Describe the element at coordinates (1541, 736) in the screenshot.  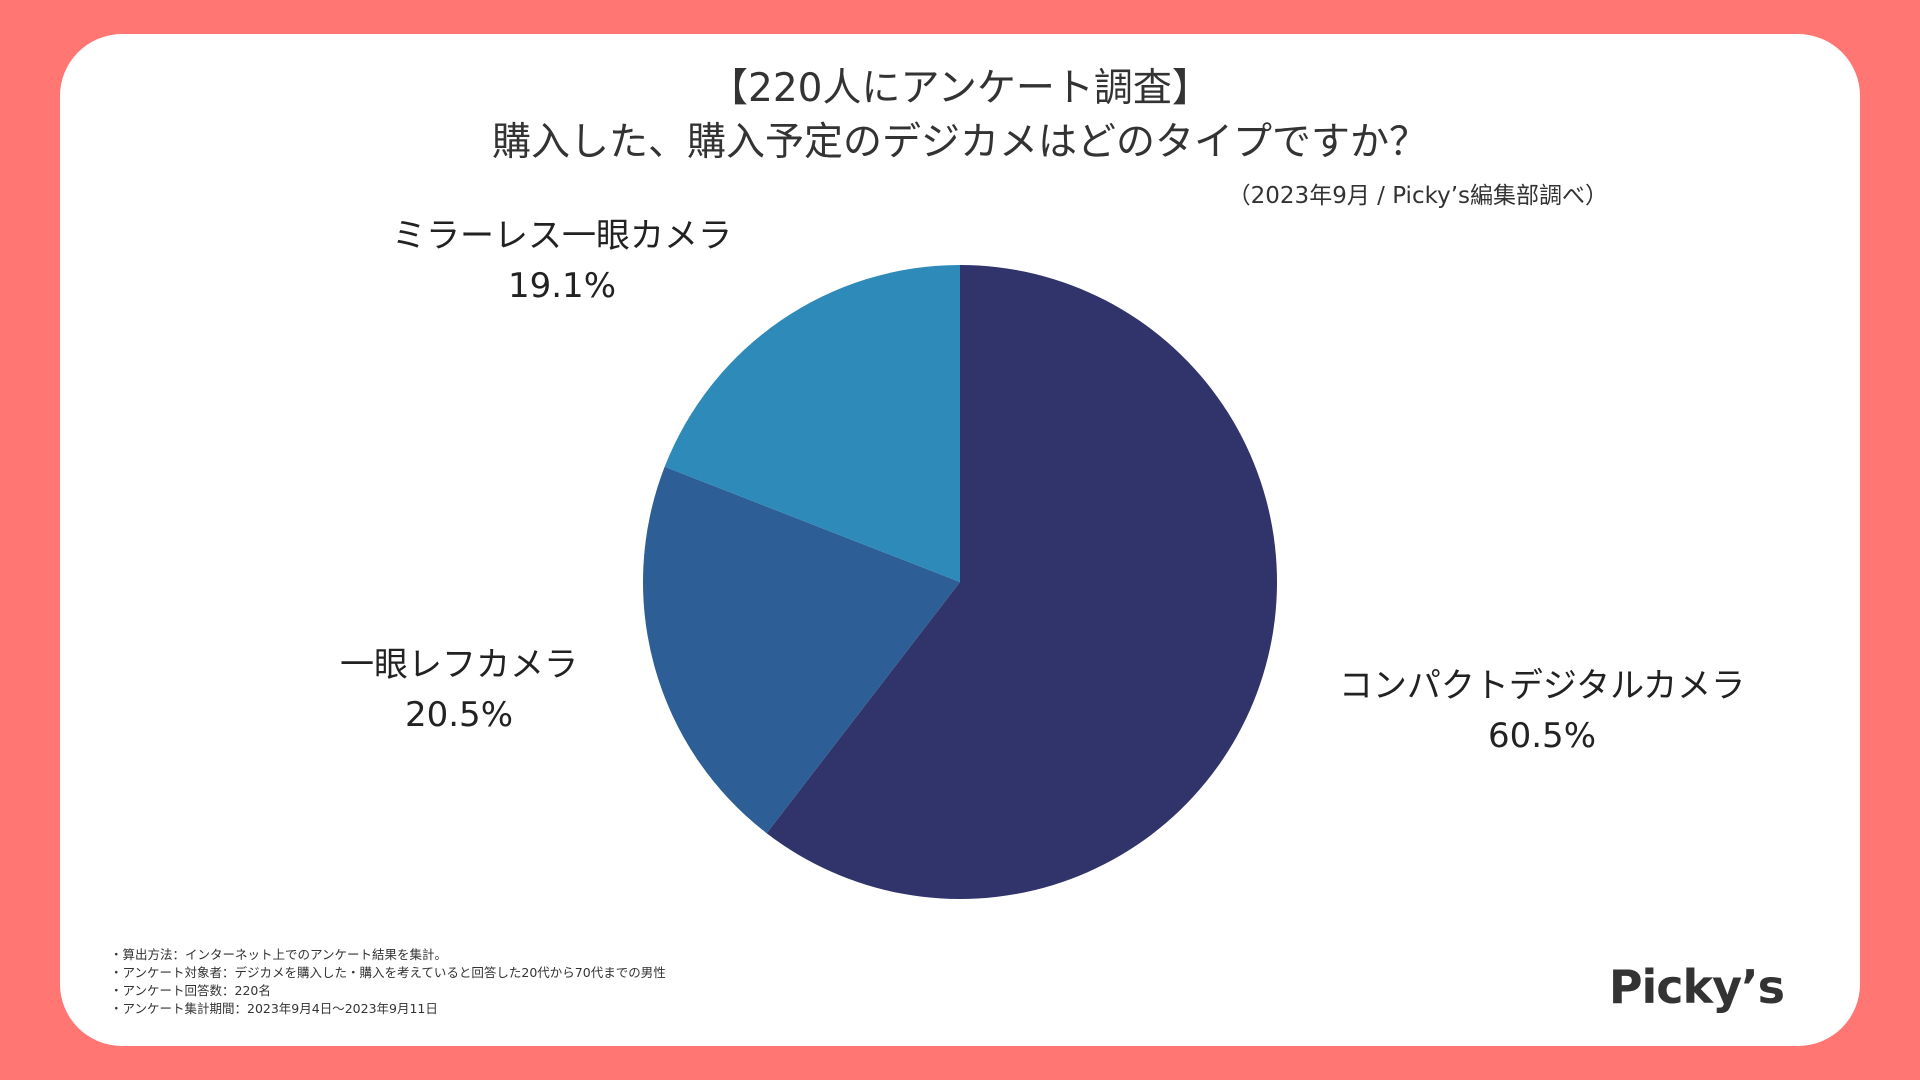
I see `slice-value-compact: 60.5%` at that location.